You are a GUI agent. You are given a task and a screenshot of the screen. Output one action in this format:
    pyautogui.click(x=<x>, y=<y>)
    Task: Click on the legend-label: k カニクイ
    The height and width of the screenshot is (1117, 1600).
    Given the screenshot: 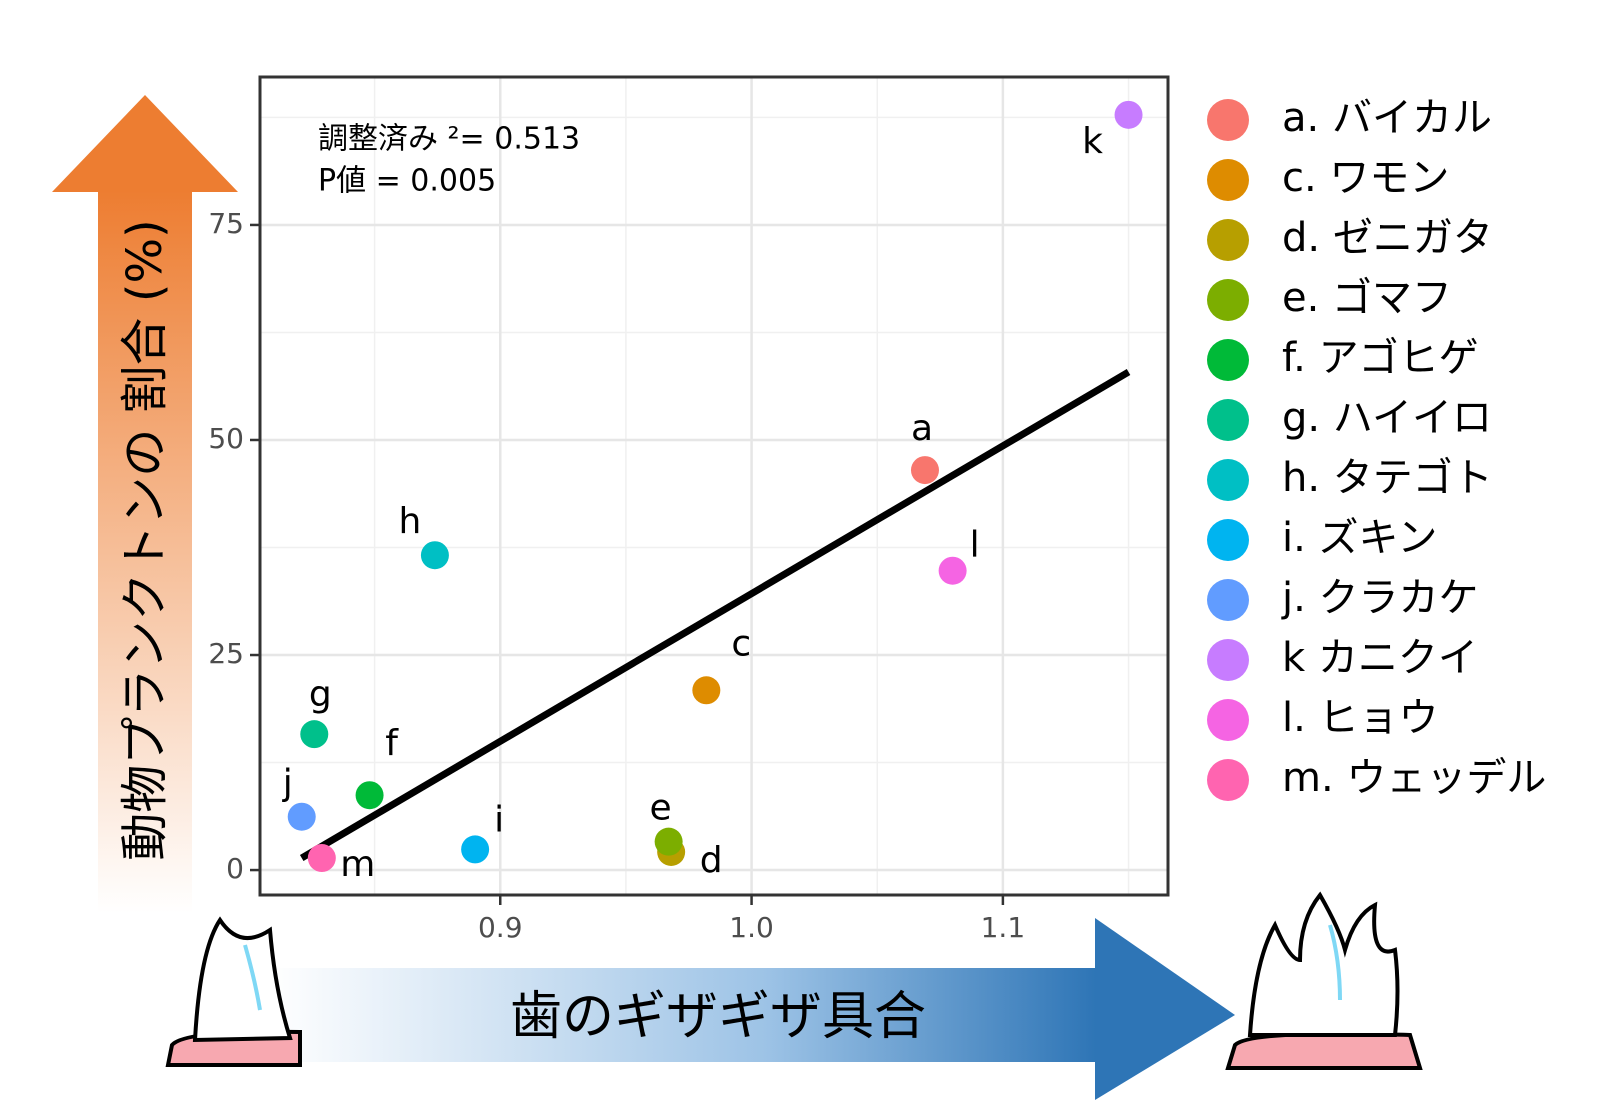 What is the action you would take?
    pyautogui.click(x=1380, y=658)
    